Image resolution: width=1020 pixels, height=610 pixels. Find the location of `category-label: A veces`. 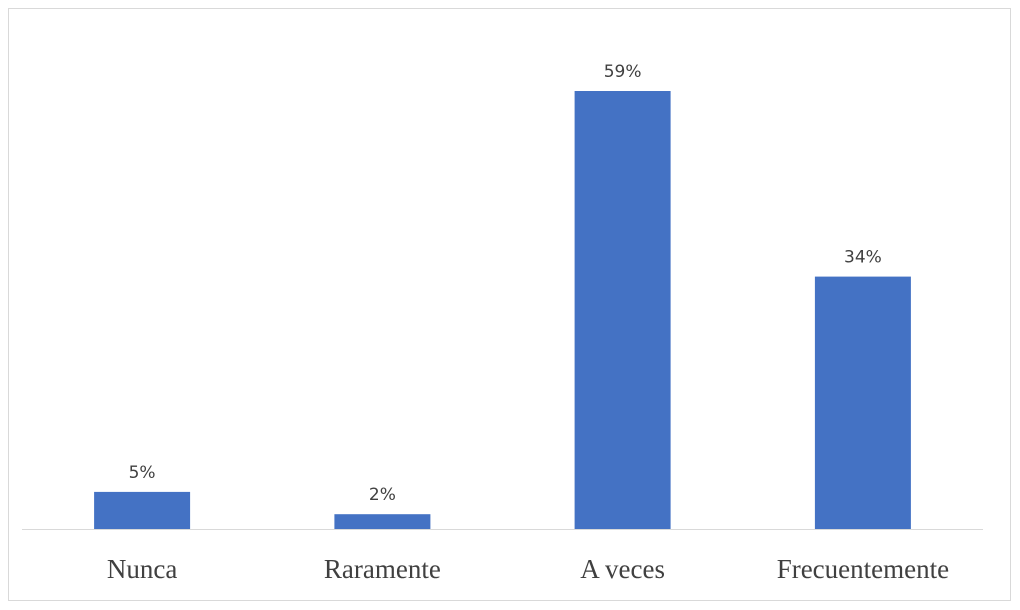

category-label: A veces is located at coordinates (622, 569).